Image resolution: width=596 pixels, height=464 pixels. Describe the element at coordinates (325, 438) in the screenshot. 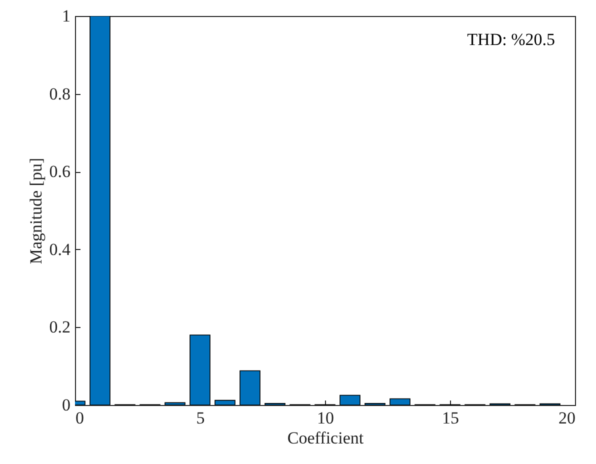

I see `x-axis-title: Coefficient` at that location.